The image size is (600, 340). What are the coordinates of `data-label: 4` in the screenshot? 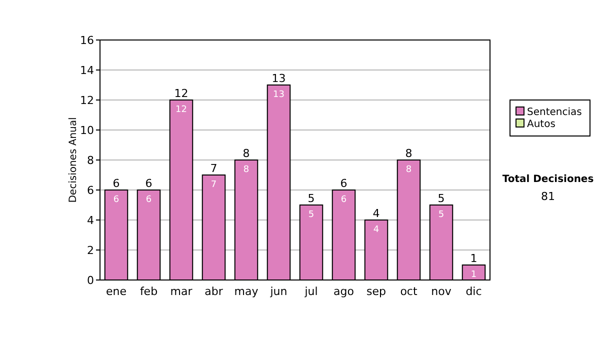 It's located at (376, 230).